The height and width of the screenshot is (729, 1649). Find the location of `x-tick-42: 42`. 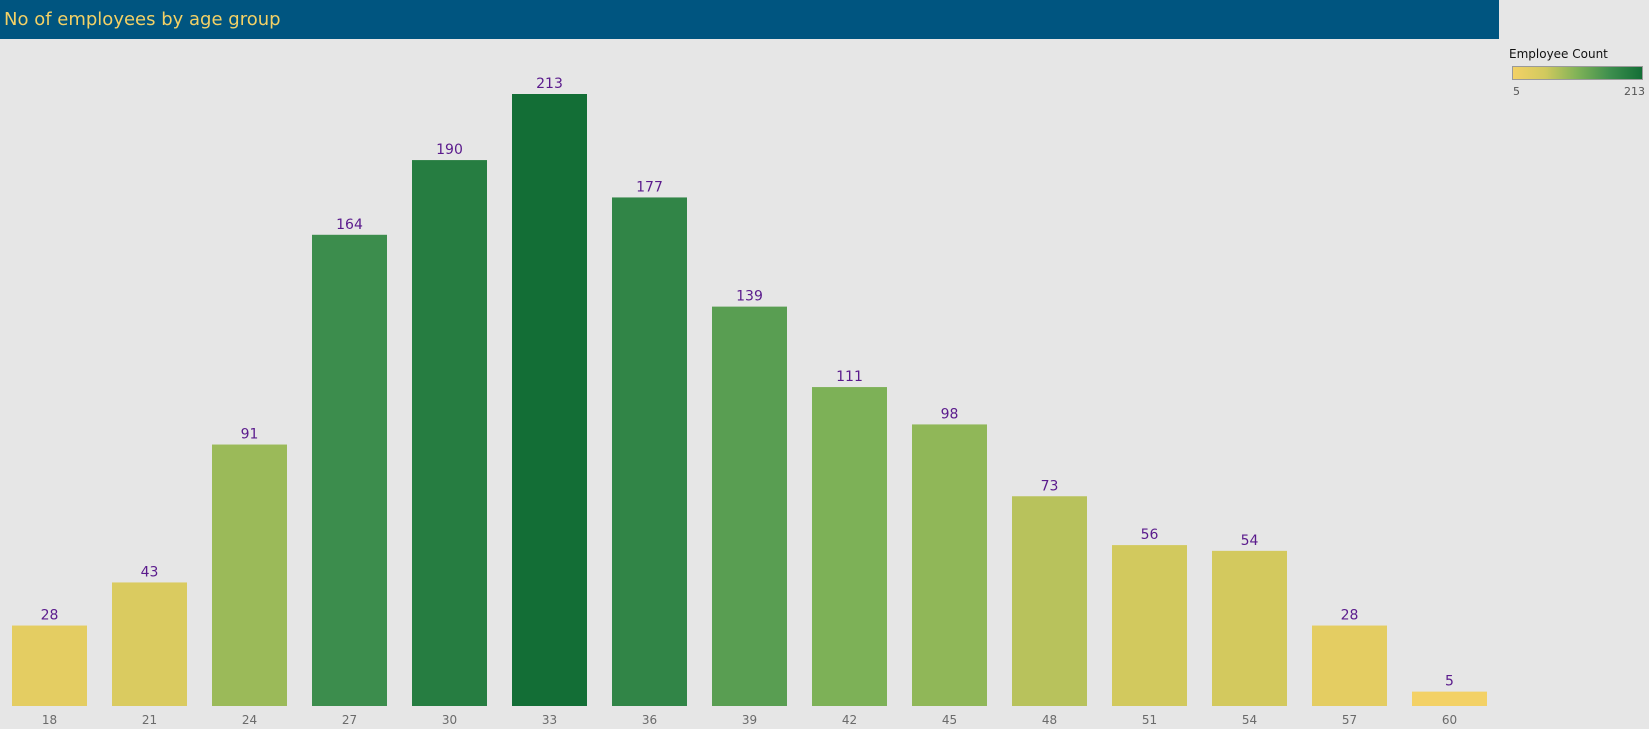

x-tick-42: 42 is located at coordinates (849, 720).